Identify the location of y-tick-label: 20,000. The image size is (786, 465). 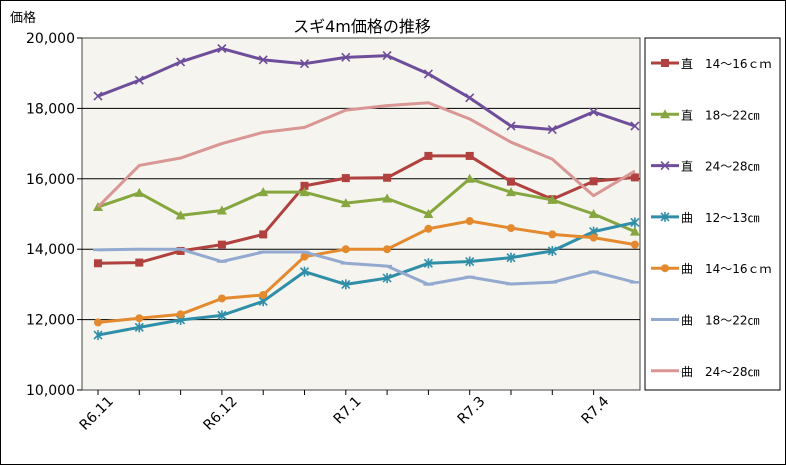
(50, 39).